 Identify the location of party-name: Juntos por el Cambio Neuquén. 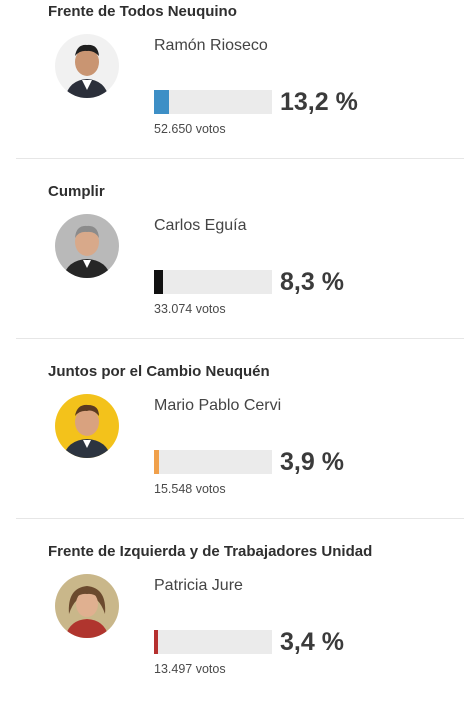
(159, 371).